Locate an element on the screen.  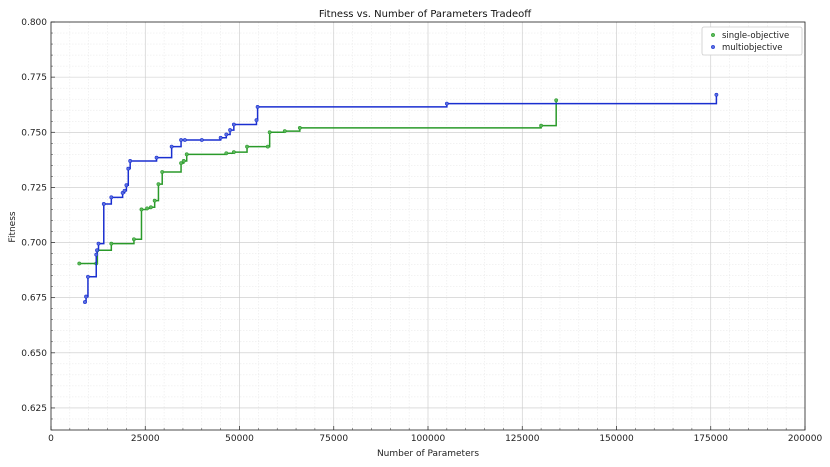
x-tick-label: 75000 is located at coordinates (333, 439).